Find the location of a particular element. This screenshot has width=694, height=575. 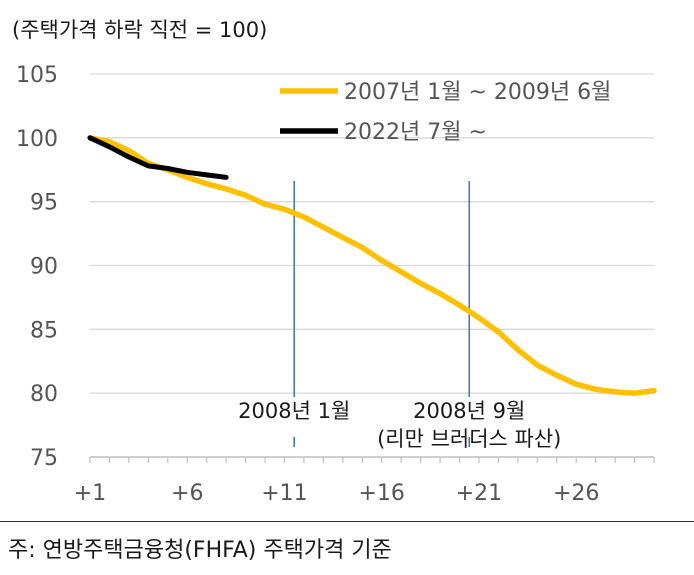

x-tick-labels: +1 +6 +11 +16 +21 +26 is located at coordinates (337, 493).